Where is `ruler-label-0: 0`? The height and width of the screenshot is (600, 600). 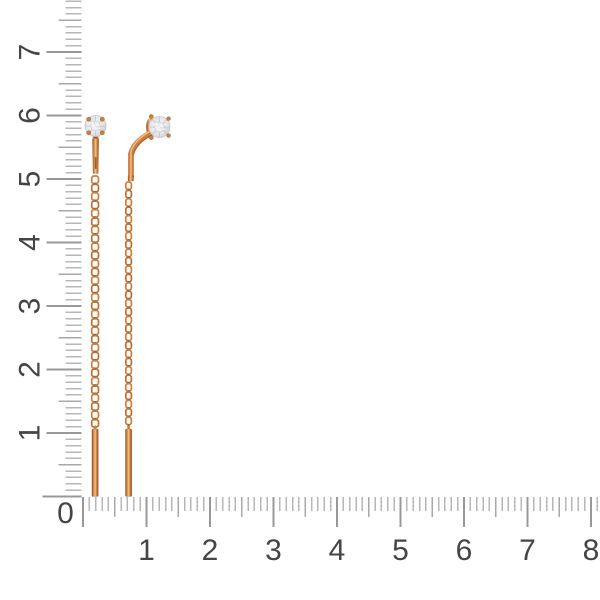
ruler-label-0: 0 is located at coordinates (65, 513).